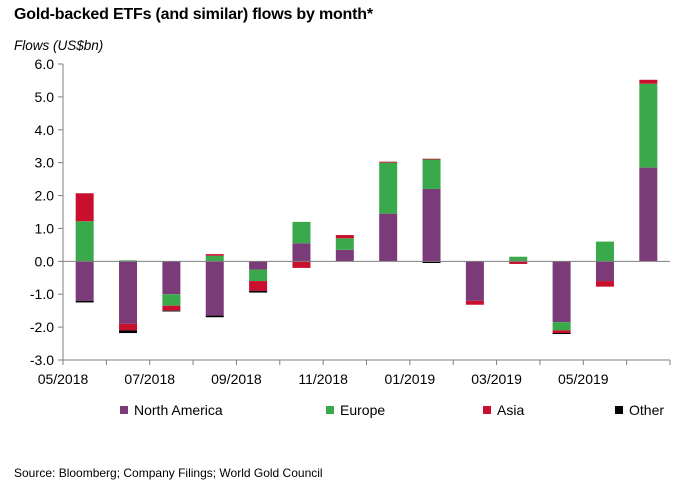  What do you see at coordinates (323, 379) in the screenshot?
I see `x-tick-label: 11/2018` at bounding box center [323, 379].